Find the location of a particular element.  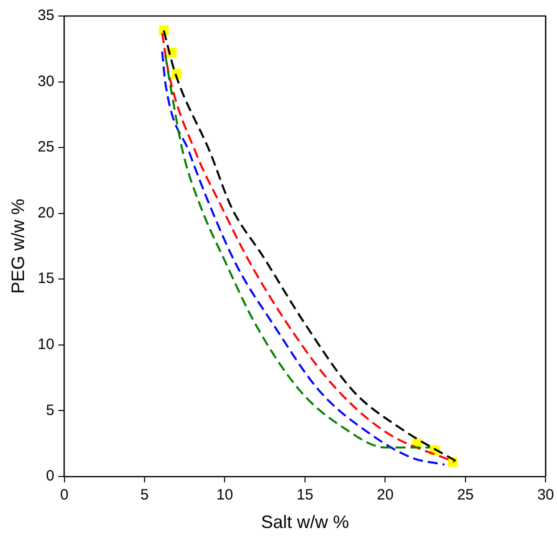

y-tick-label: 15 is located at coordinates (46, 279).